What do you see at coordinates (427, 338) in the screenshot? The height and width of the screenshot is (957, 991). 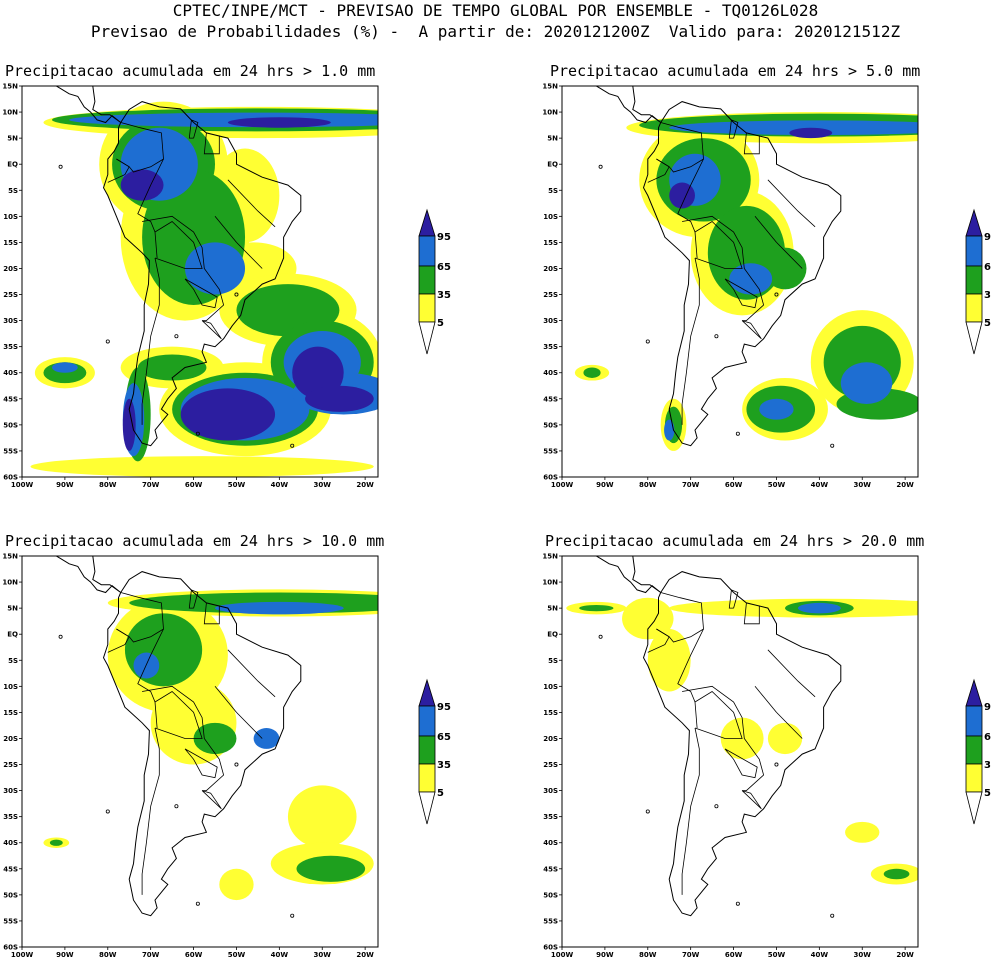 I see `colorbar-cap-low` at bounding box center [427, 338].